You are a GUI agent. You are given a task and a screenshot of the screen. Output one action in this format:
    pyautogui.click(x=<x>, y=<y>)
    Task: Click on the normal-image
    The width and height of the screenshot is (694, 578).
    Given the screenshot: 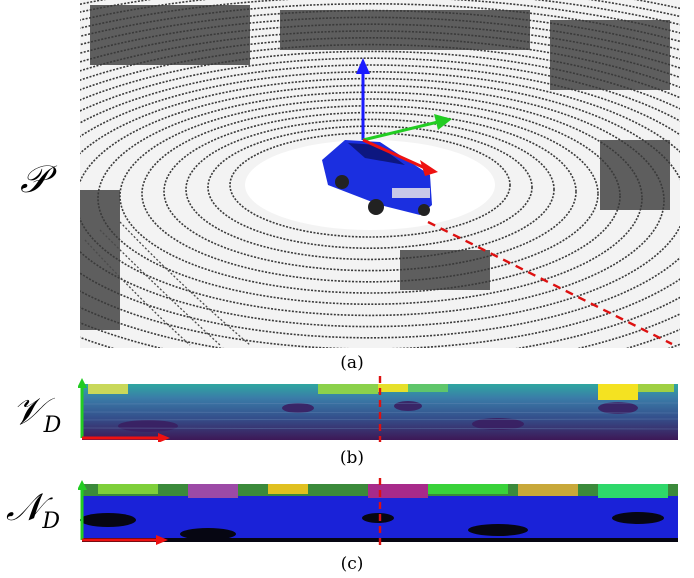 What is the action you would take?
    pyautogui.click(x=378, y=513)
    